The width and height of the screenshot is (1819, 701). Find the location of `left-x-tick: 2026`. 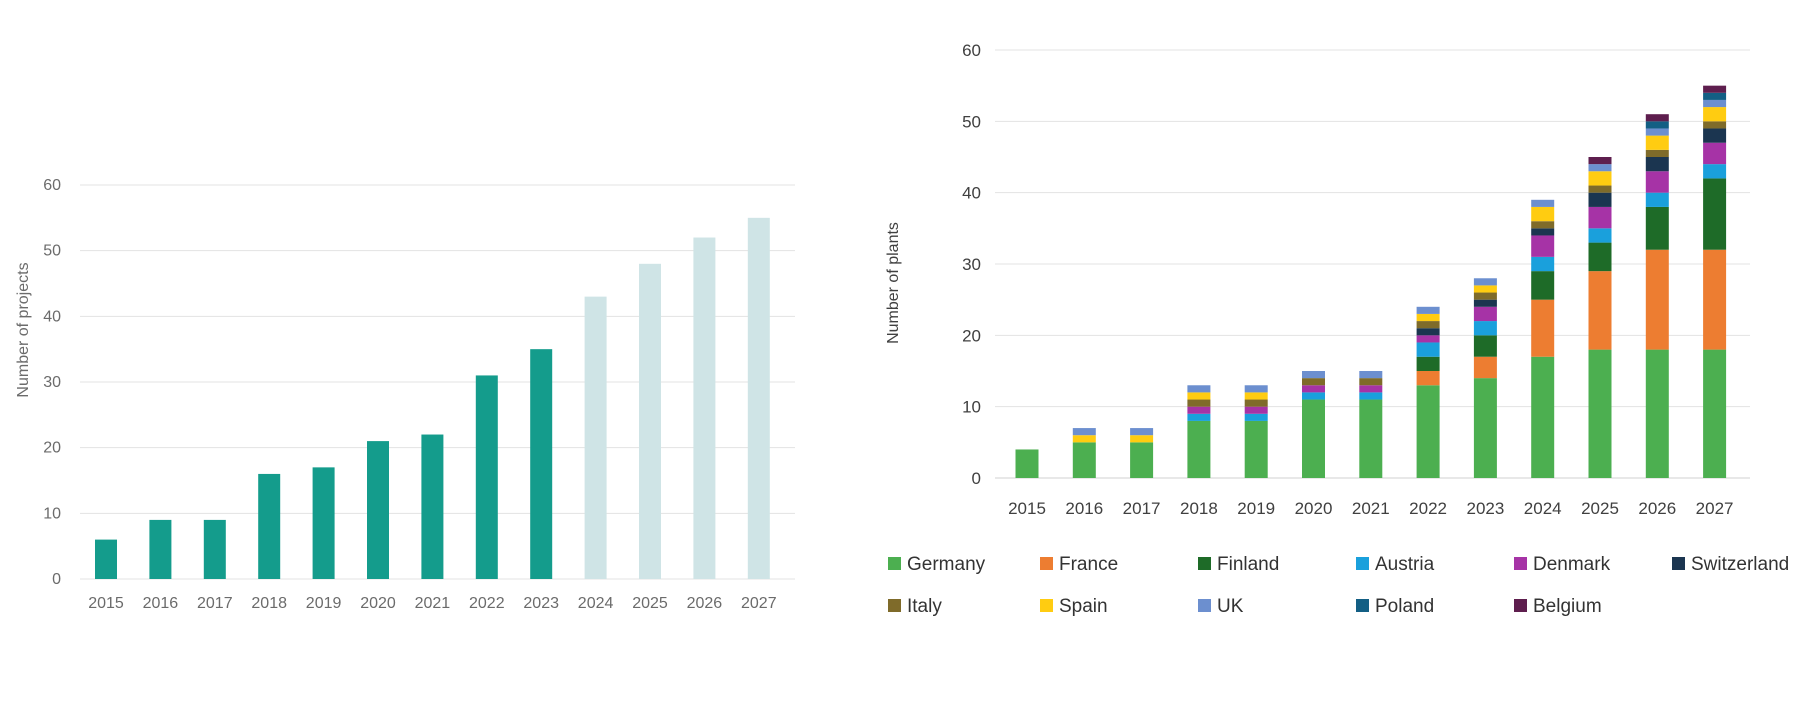

left-x-tick: 2026 is located at coordinates (705, 603).